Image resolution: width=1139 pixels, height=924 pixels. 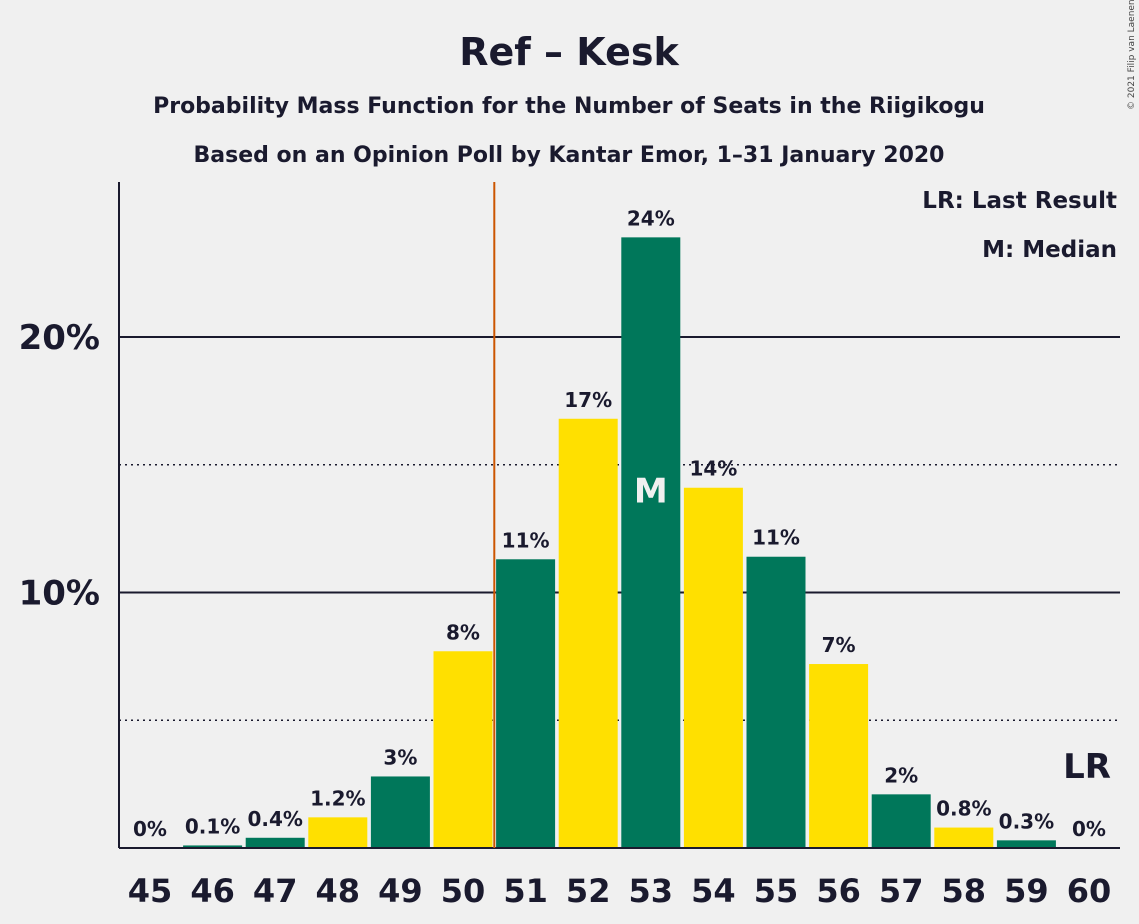 What do you see at coordinates (838, 891) in the screenshot?
I see `x-tick-56: 56` at bounding box center [838, 891].